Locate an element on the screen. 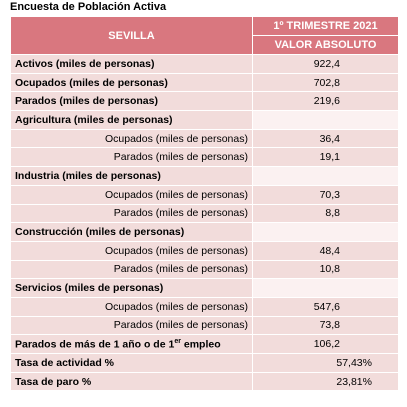  table-row: Parados (miles de personas) 8,8 is located at coordinates (204, 213).